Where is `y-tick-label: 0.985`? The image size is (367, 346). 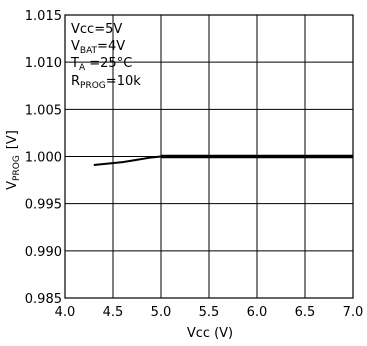
y-tick-label: 0.985 is located at coordinates (43, 299).